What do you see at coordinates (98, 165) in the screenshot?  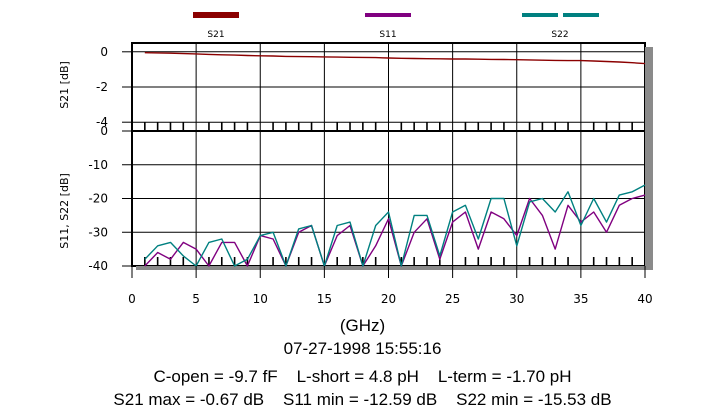 I see `y-tick-label: -10` at bounding box center [98, 165].